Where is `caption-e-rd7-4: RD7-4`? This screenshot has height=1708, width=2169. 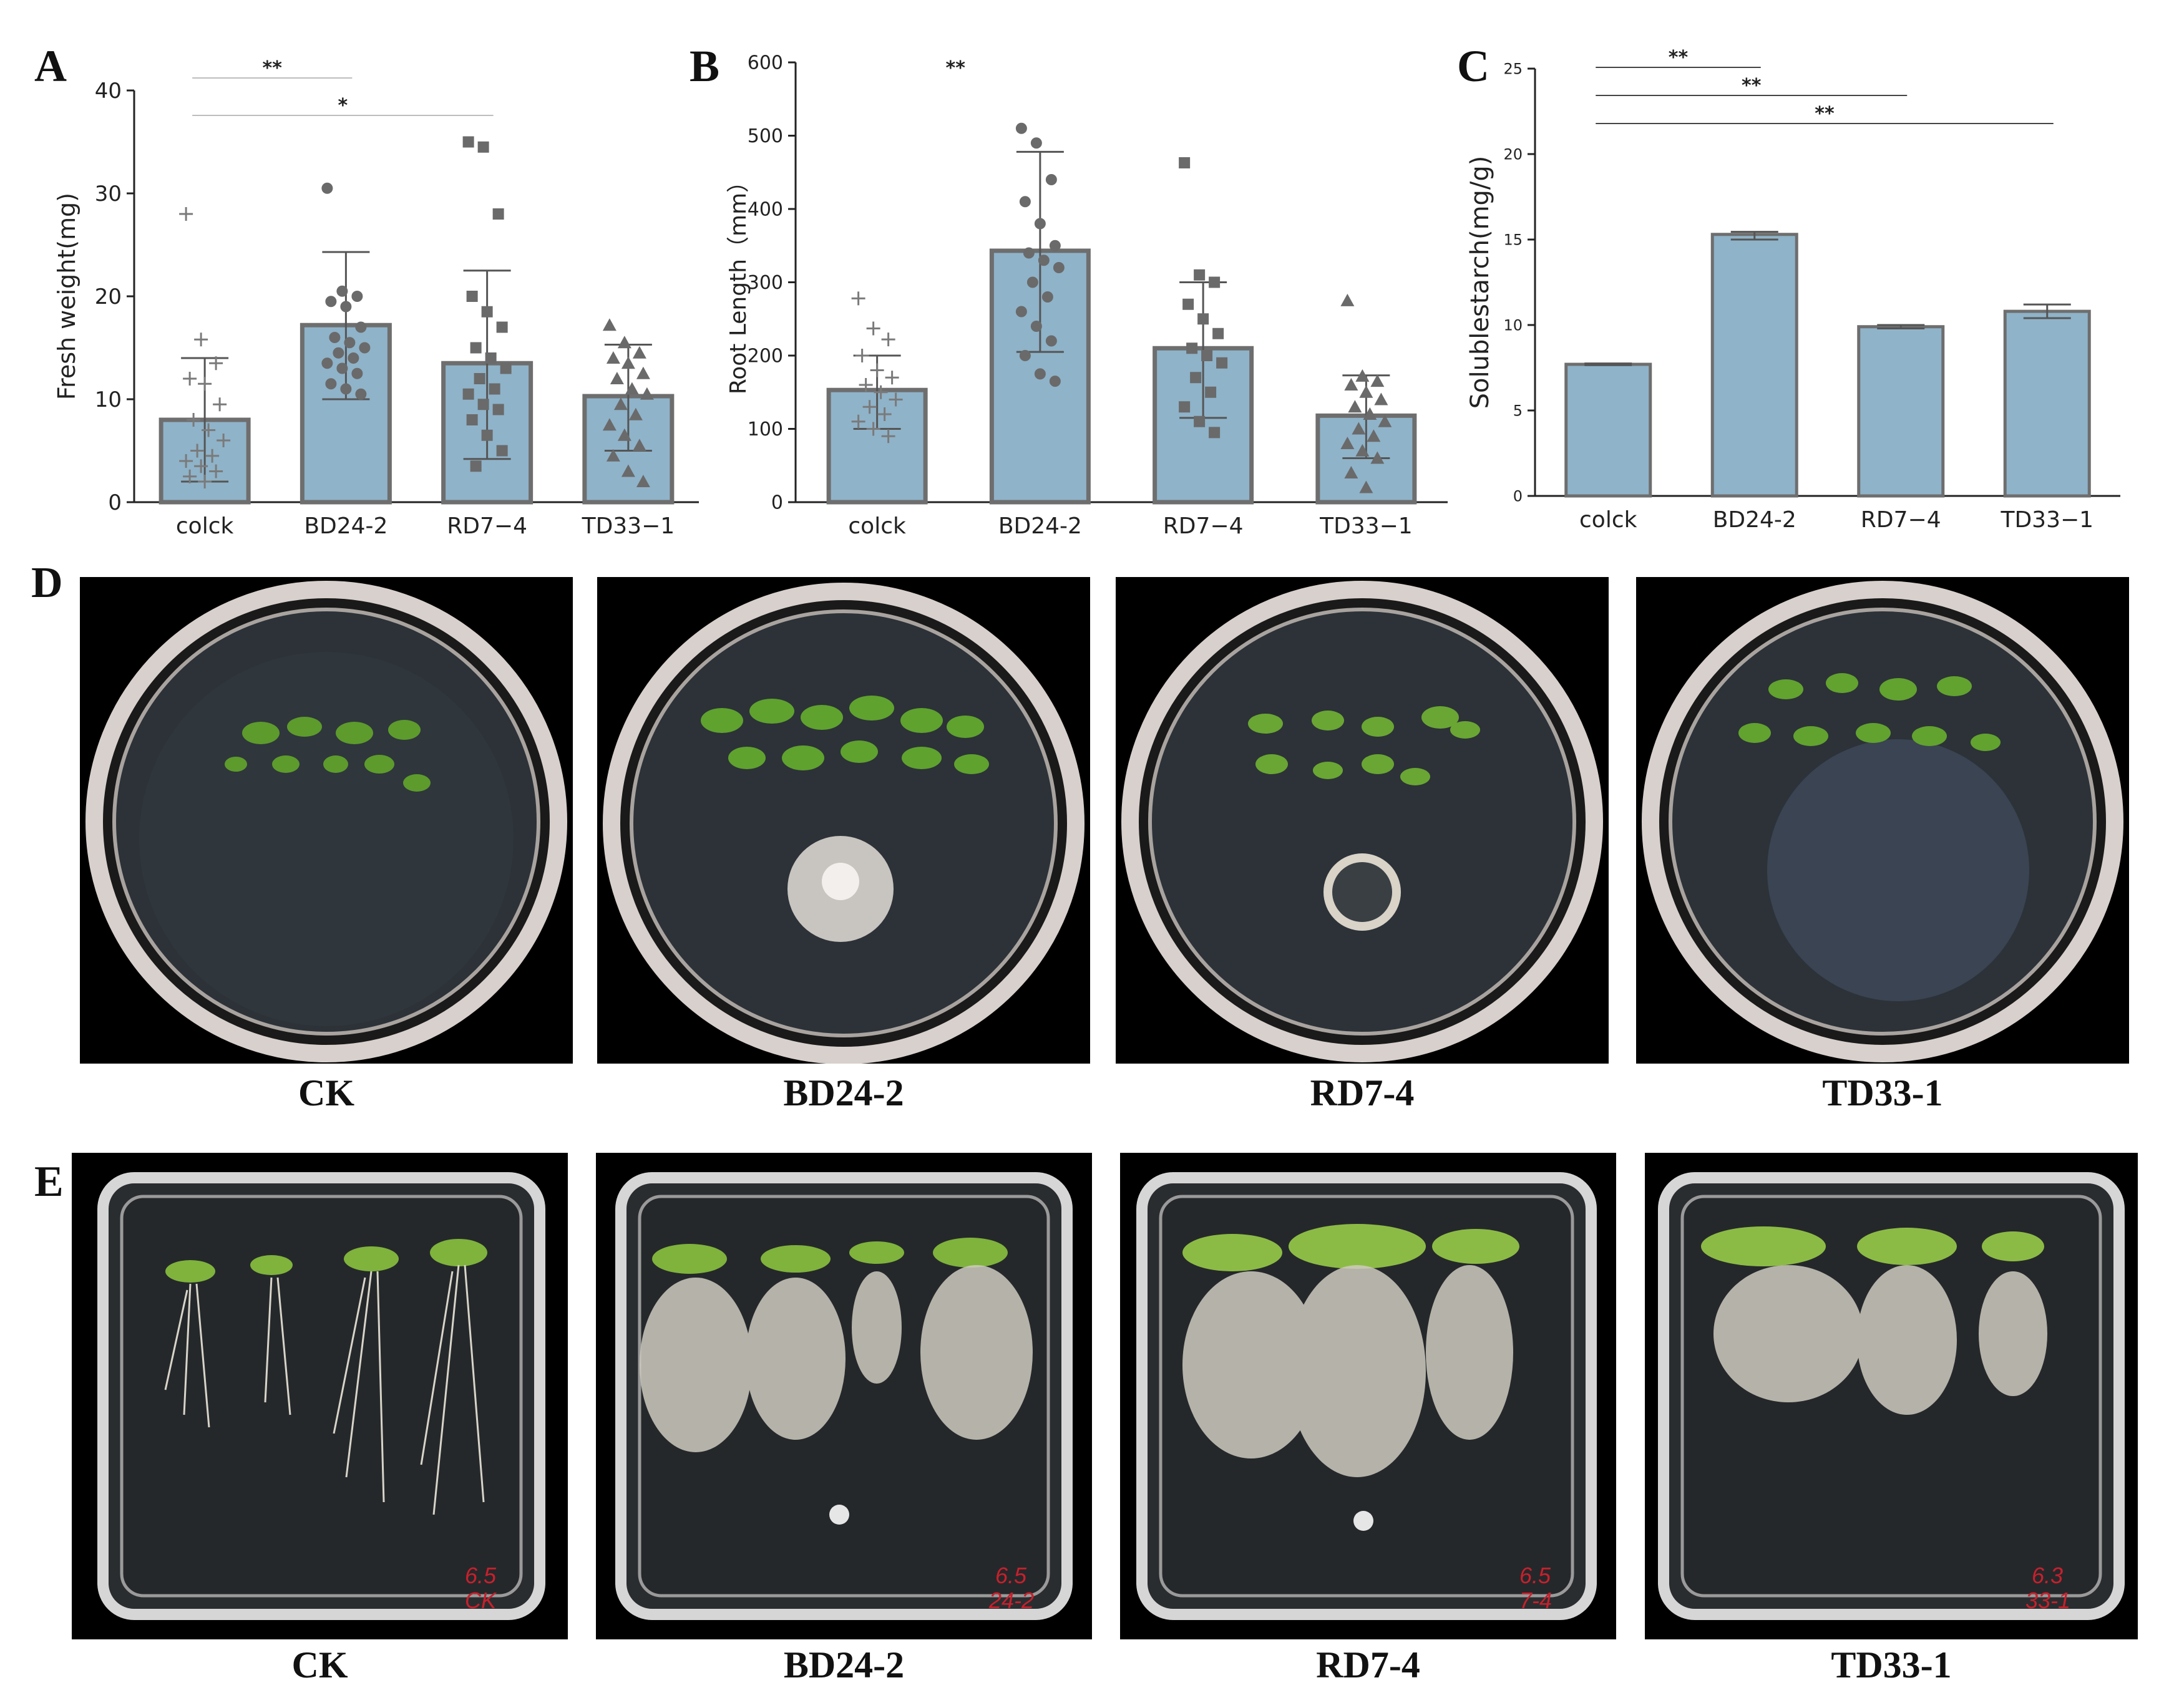
caption-e-rd7-4: RD7-4 is located at coordinates (1368, 1665).